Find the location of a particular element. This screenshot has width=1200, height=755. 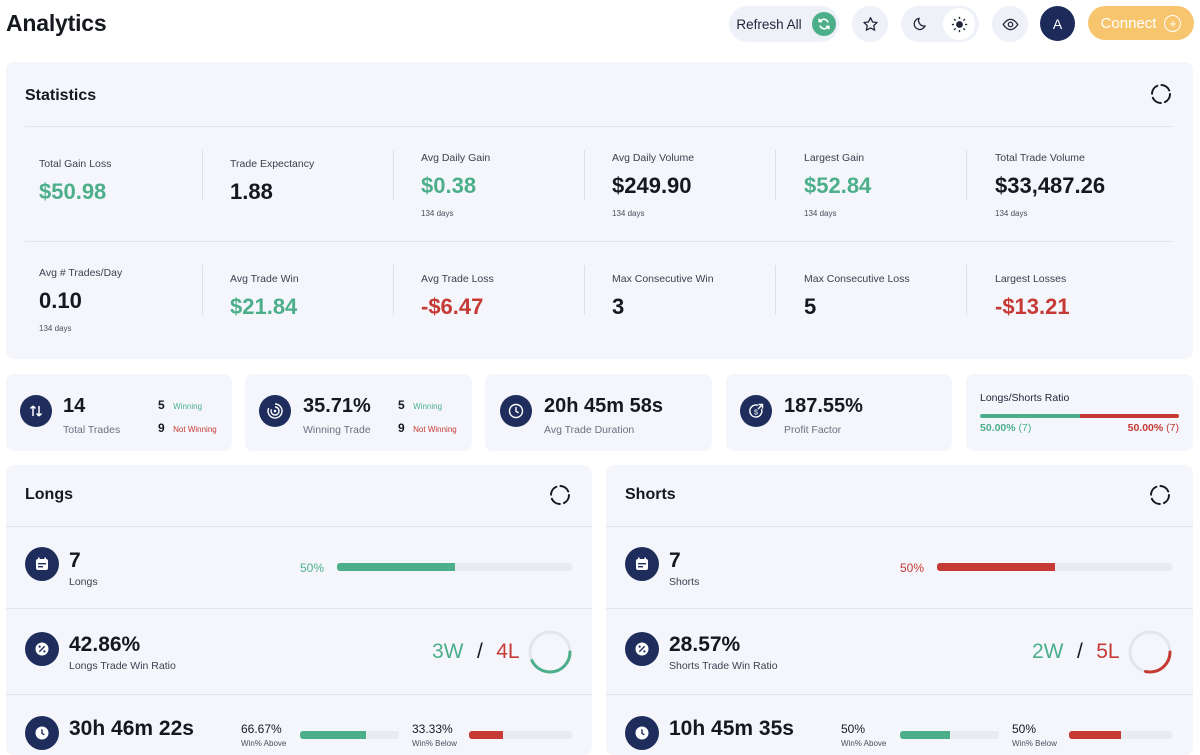

longs-shorts-ratio-card: Longs/Shorts Ratio 50.00% (7) 50.00% (7) is located at coordinates (1079, 412).